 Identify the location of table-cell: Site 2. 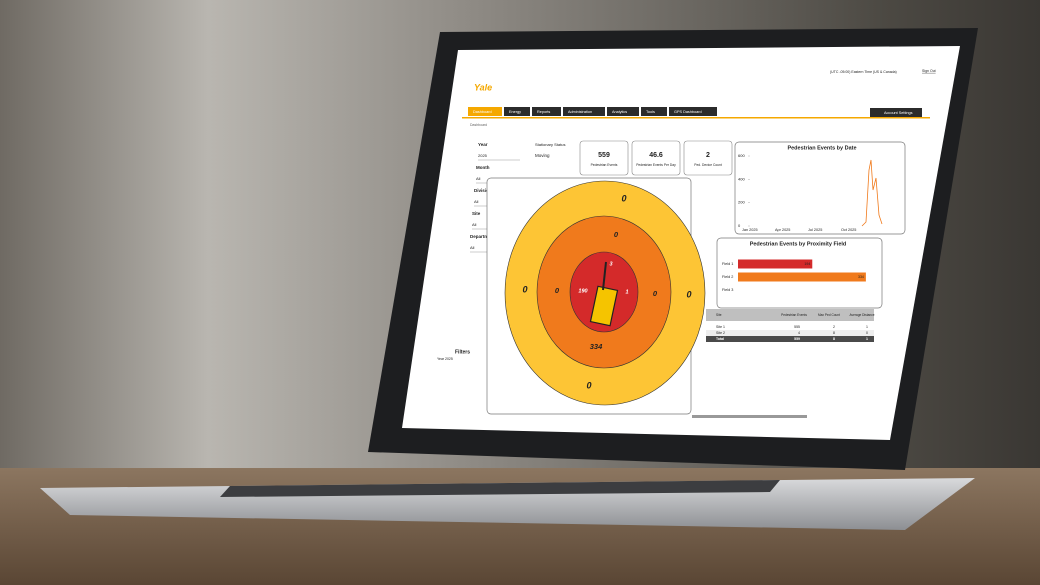
(720, 333).